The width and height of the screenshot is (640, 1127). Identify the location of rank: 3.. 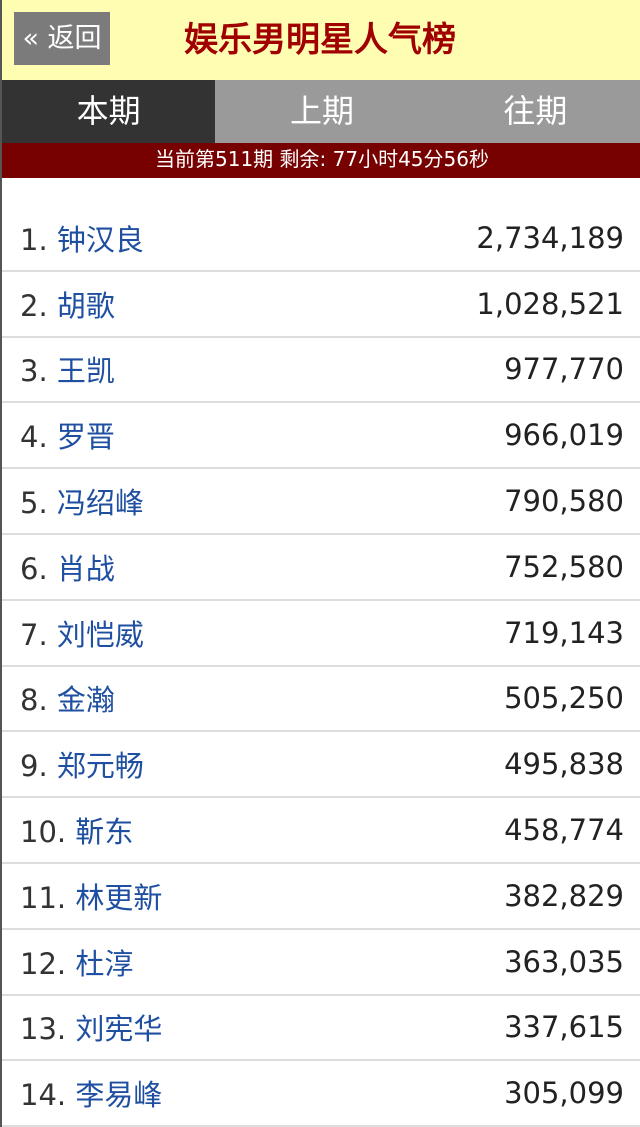
(34, 371).